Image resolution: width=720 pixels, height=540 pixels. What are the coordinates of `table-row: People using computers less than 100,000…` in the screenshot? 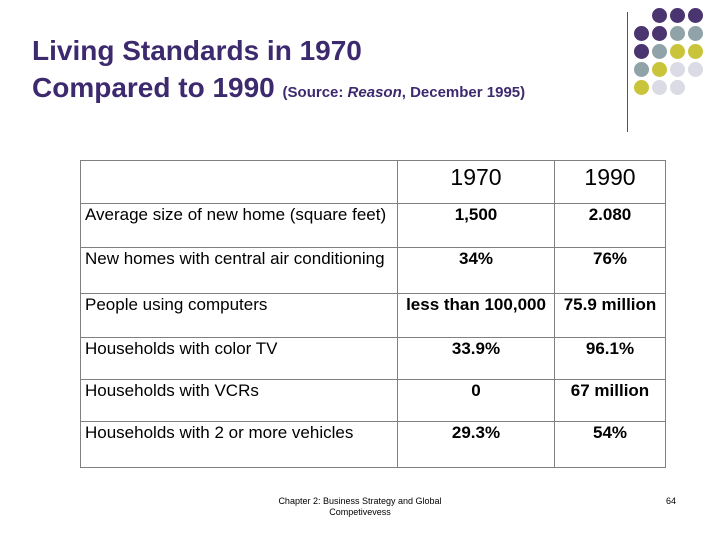 It's located at (373, 315).